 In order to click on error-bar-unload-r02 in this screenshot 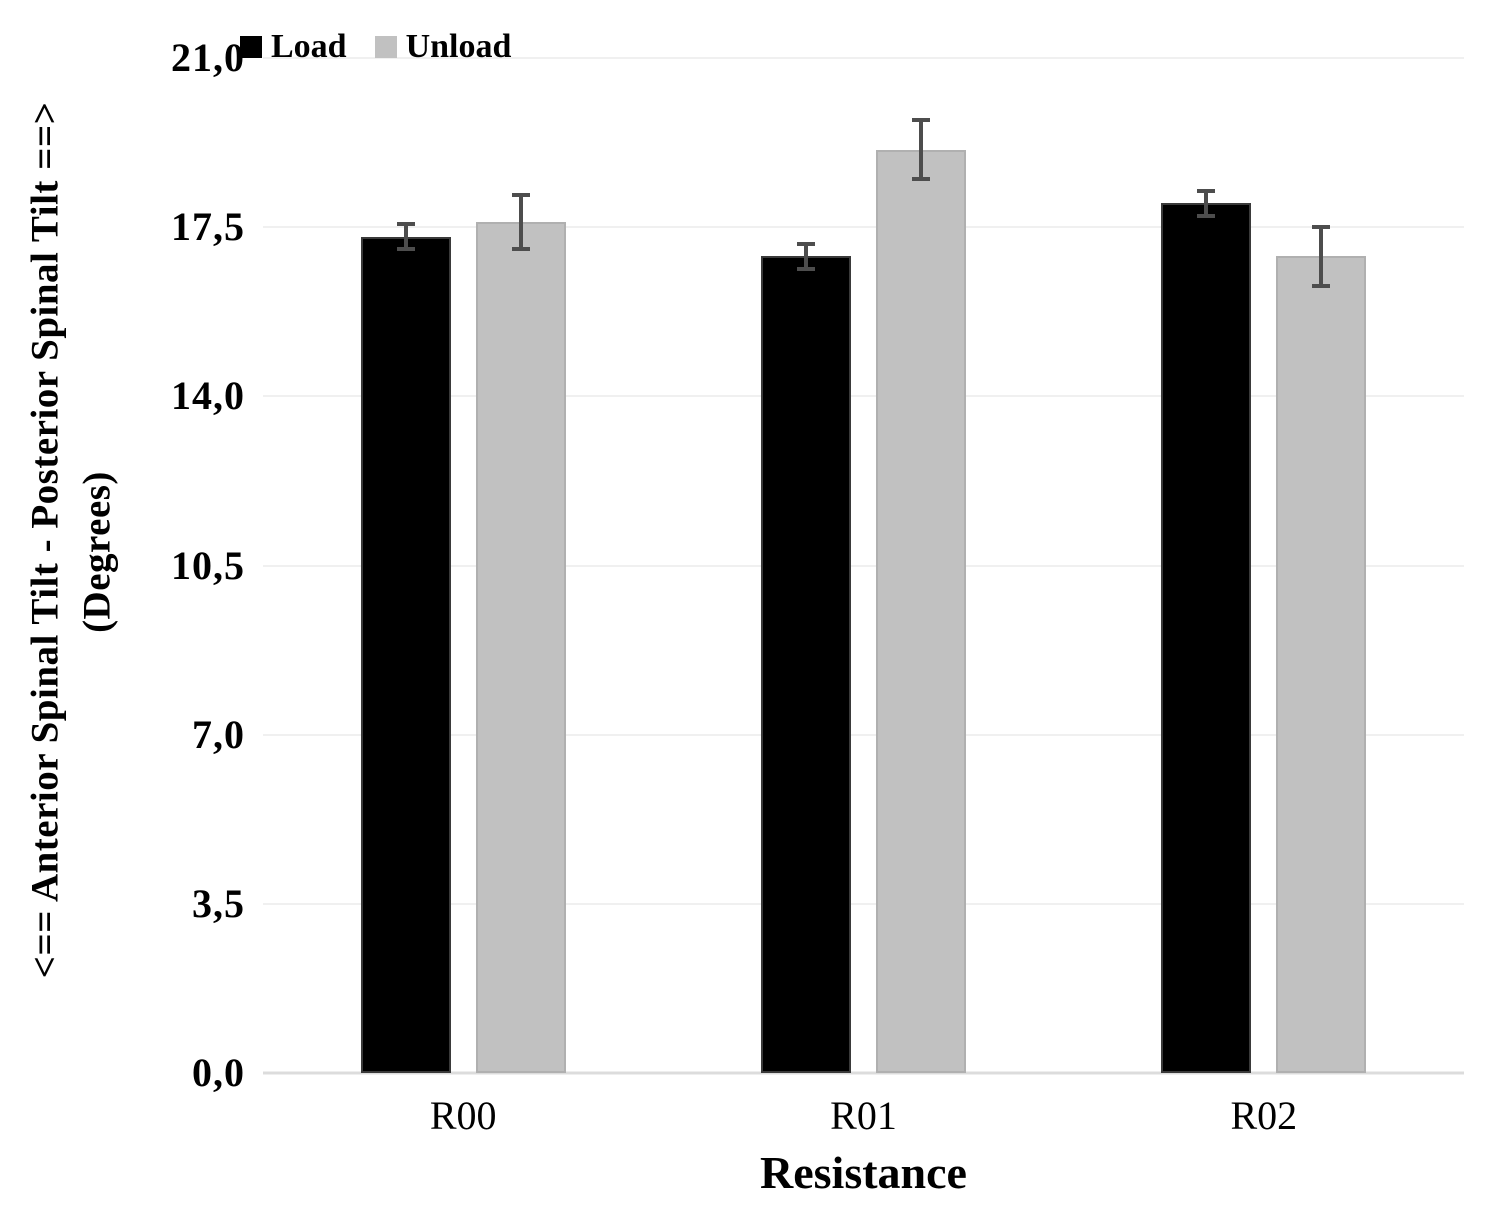, I will do `click(1321, 256)`.